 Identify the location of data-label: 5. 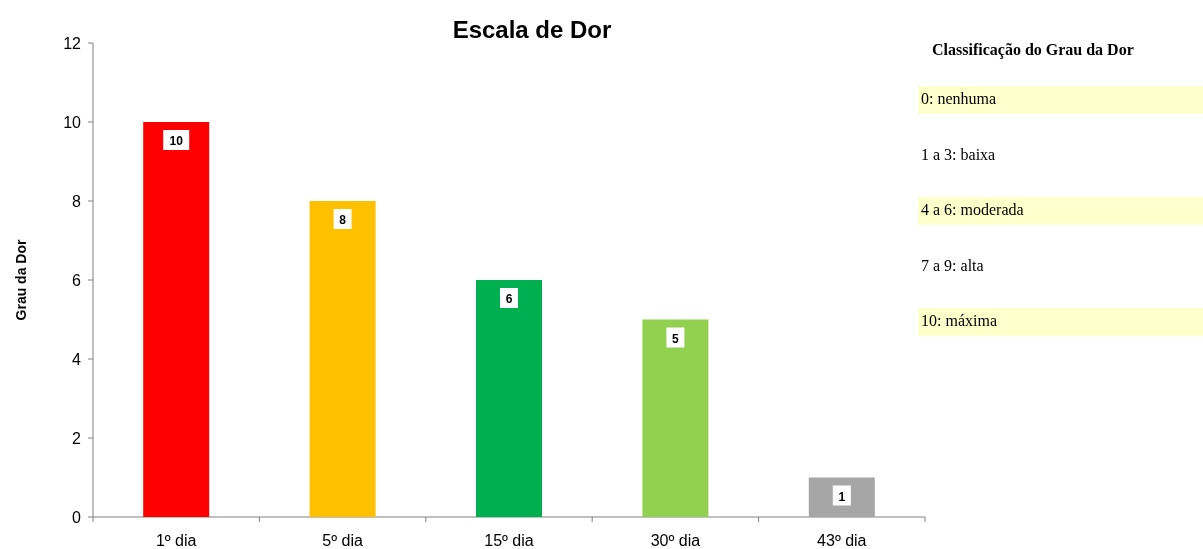
(676, 338).